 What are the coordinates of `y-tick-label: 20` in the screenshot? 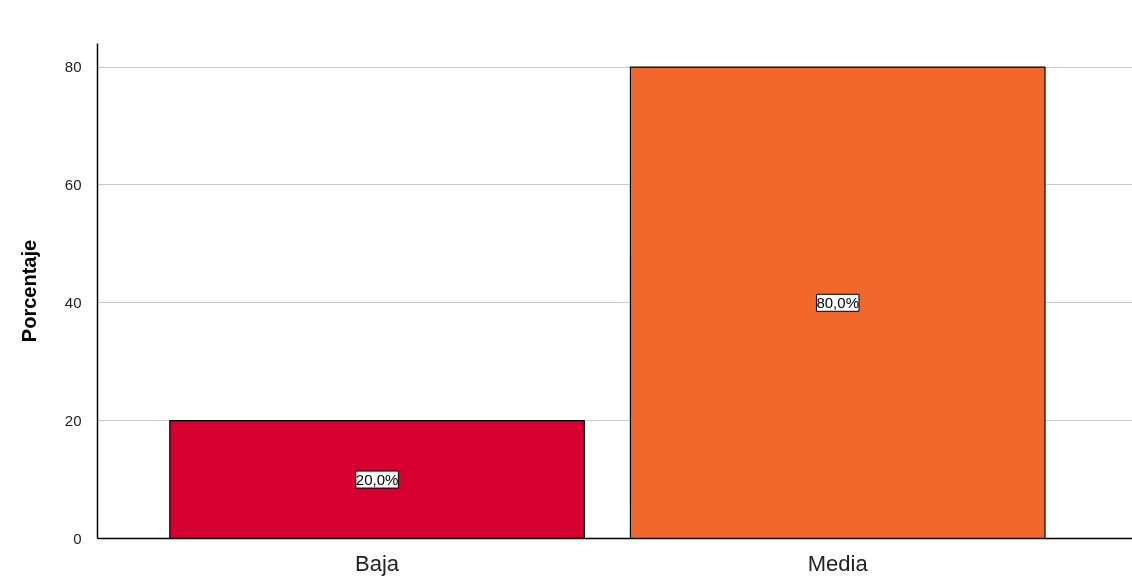 It's located at (73, 420).